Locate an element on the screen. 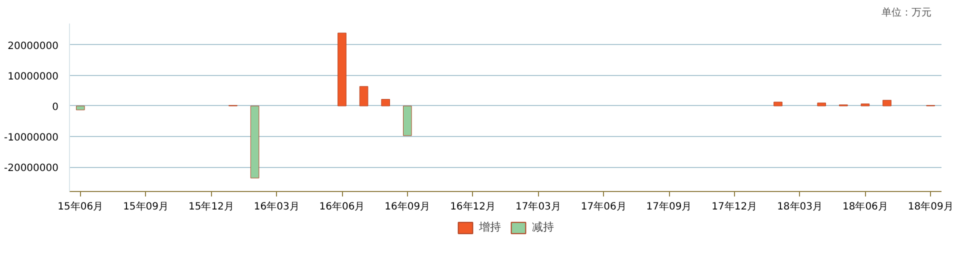 Image resolution: width=959 pixels, height=278 pixels. y-tick-label: 10000000 is located at coordinates (33, 76).